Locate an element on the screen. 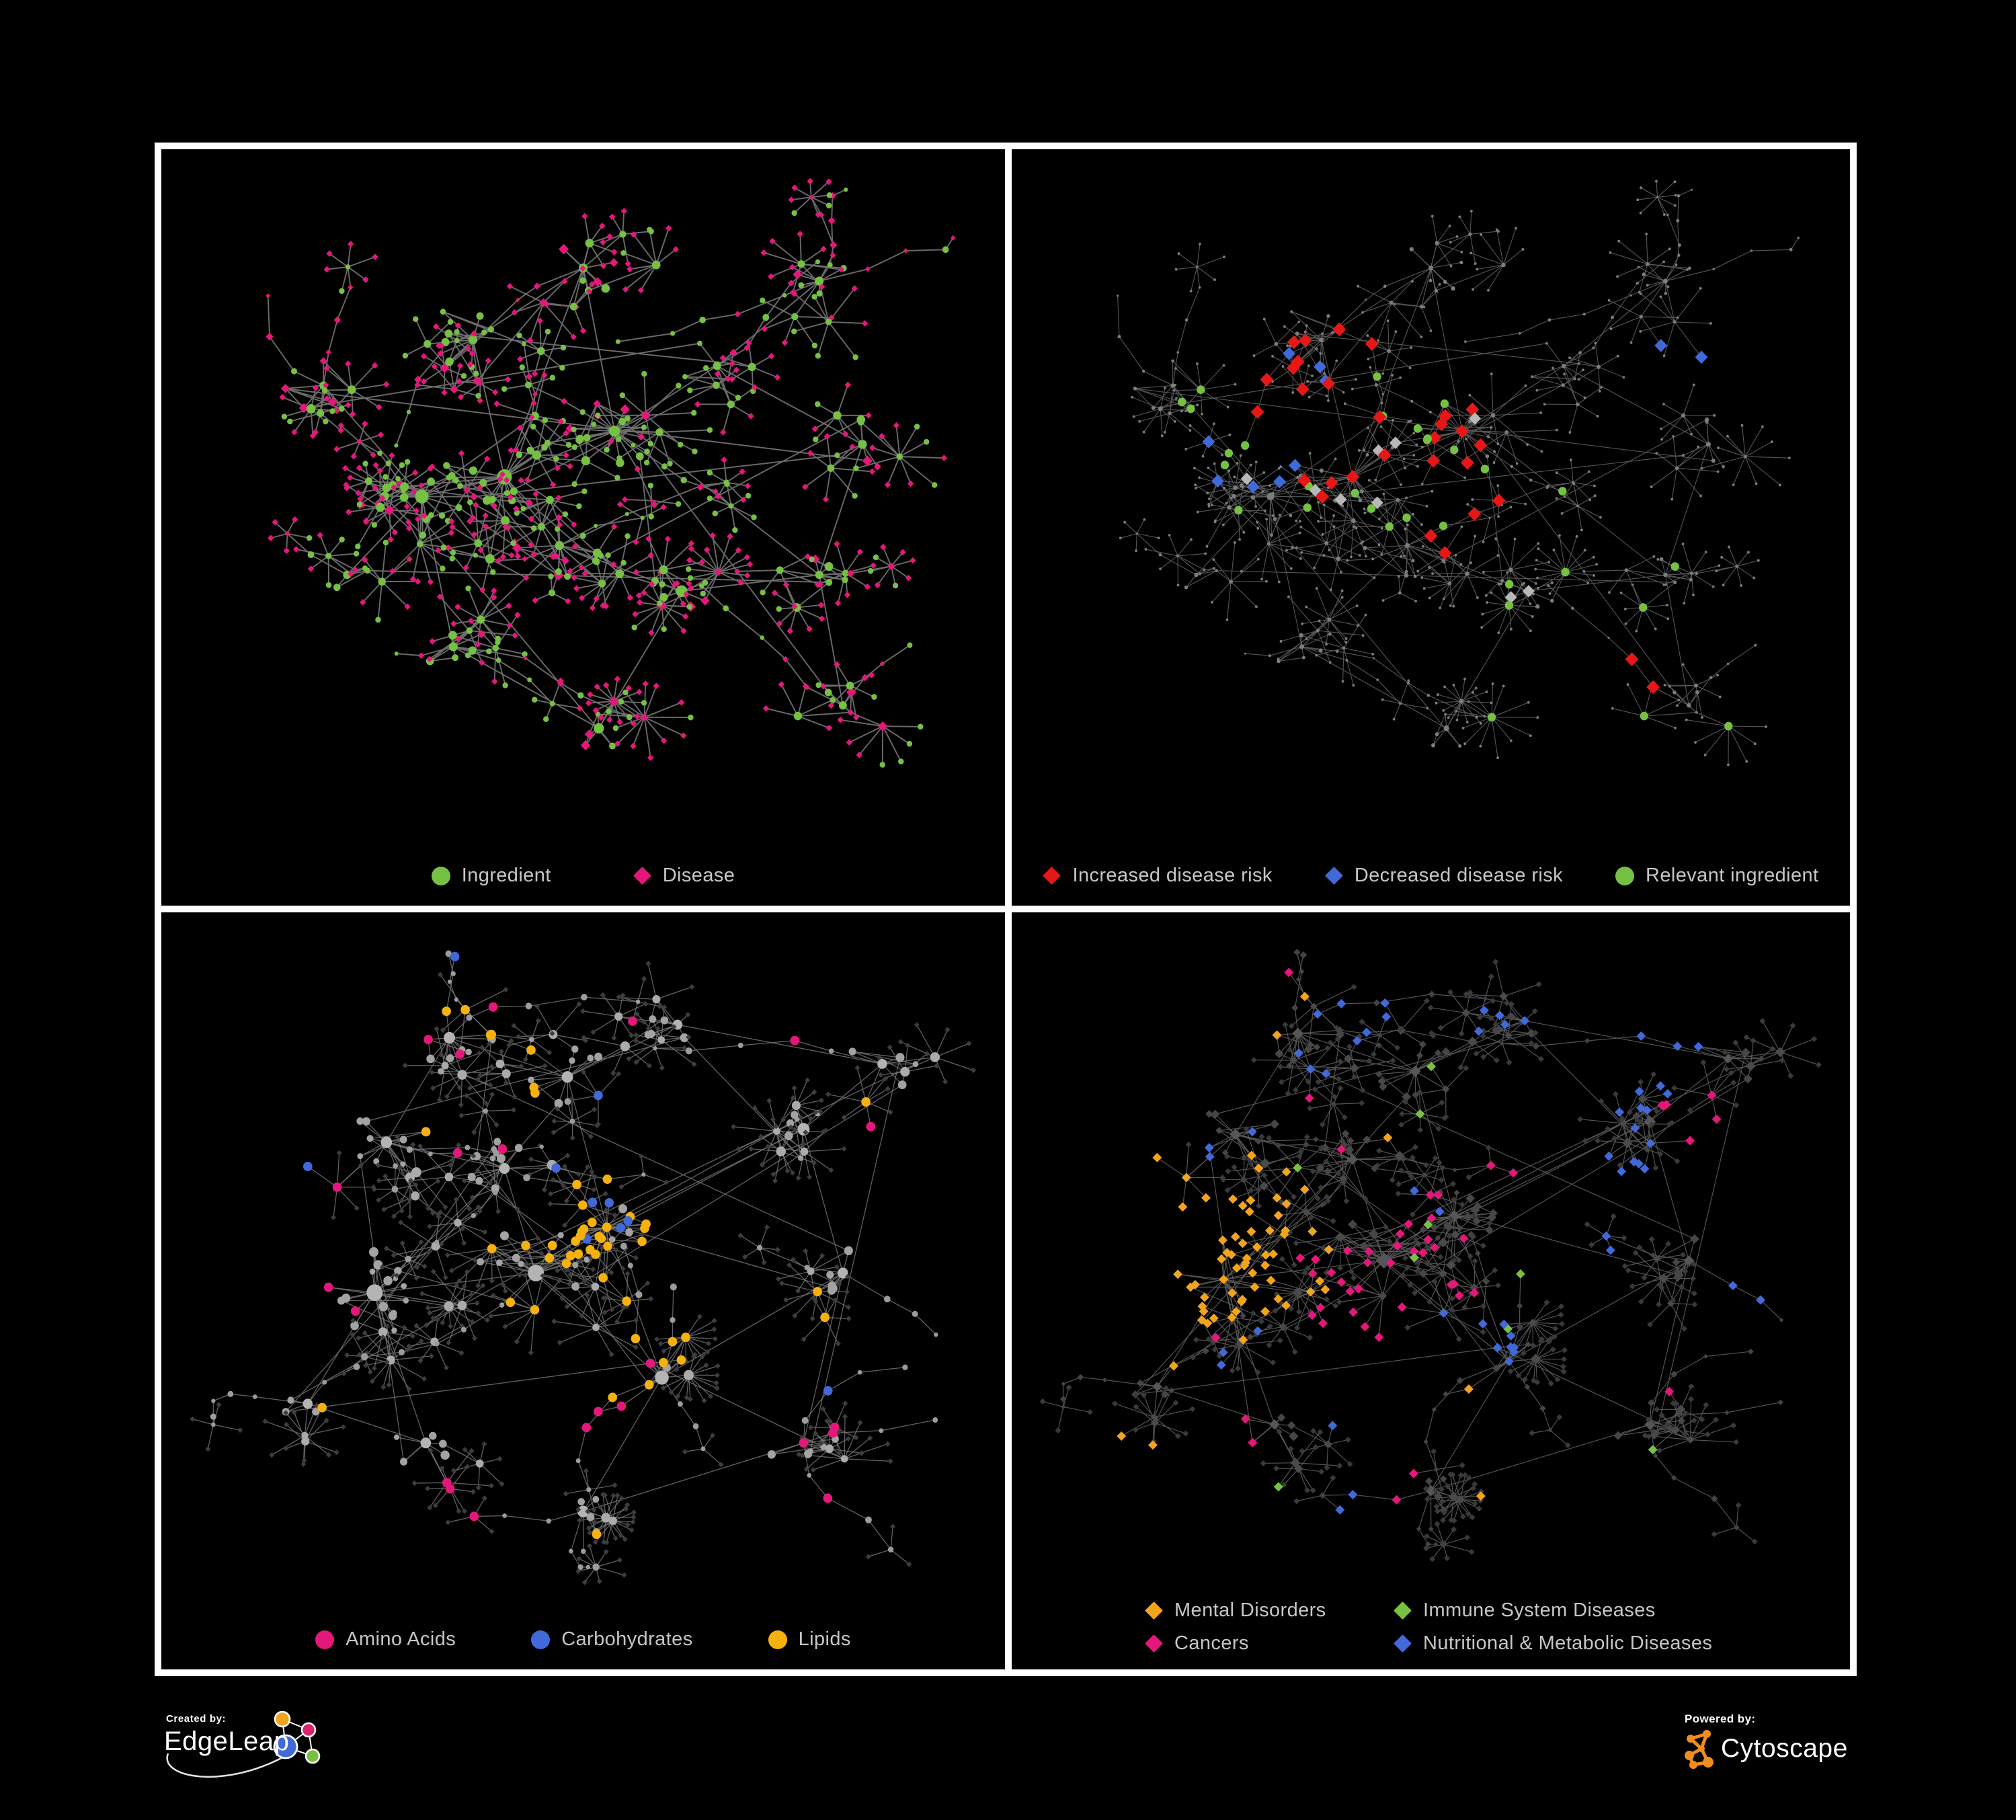 Image resolution: width=2016 pixels, height=1820 pixels. legend-item: Ingredient is located at coordinates (491, 876).